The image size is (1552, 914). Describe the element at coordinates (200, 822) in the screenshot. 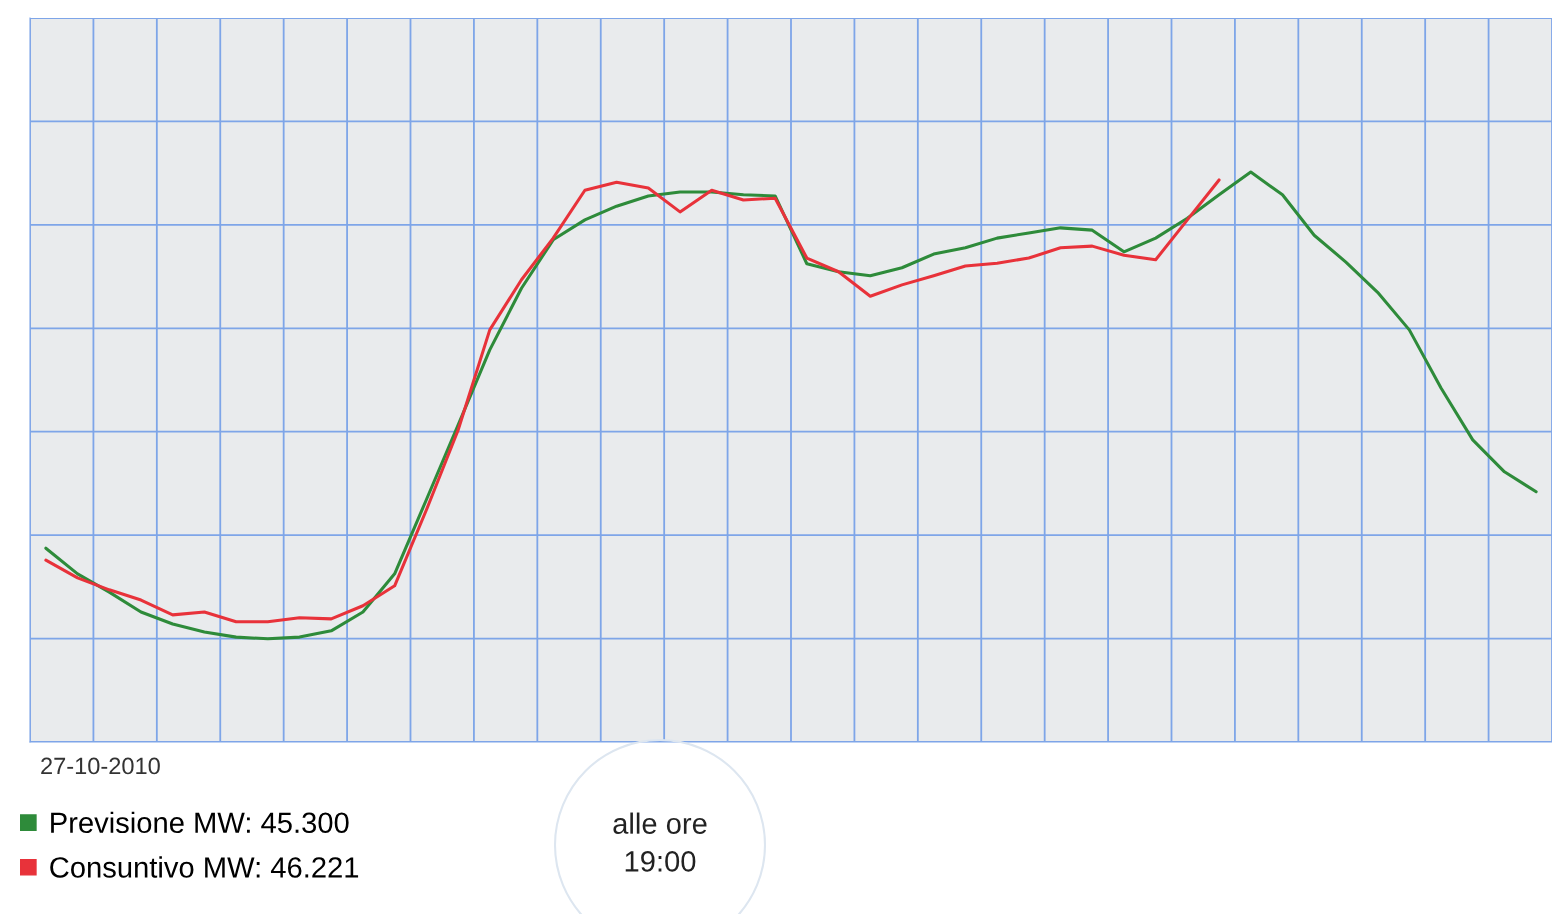

I see `legend-label: Previsione MW: 45.300` at that location.